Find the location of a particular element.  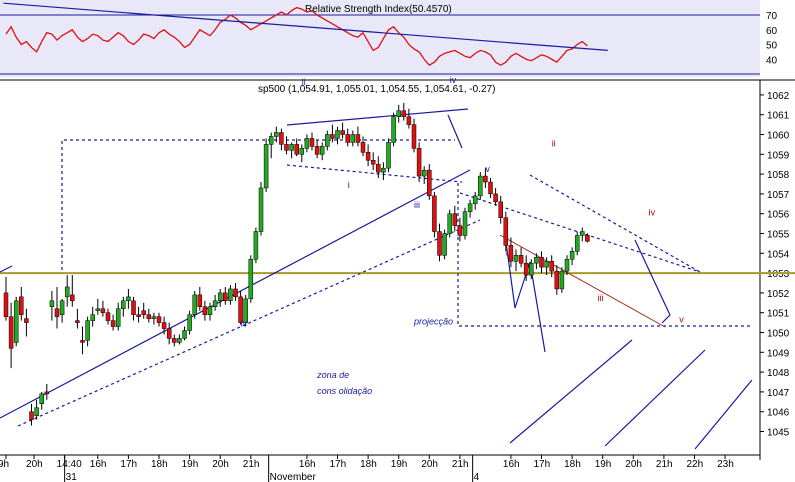

wedge-apex-line is located at coordinates (455, 131).